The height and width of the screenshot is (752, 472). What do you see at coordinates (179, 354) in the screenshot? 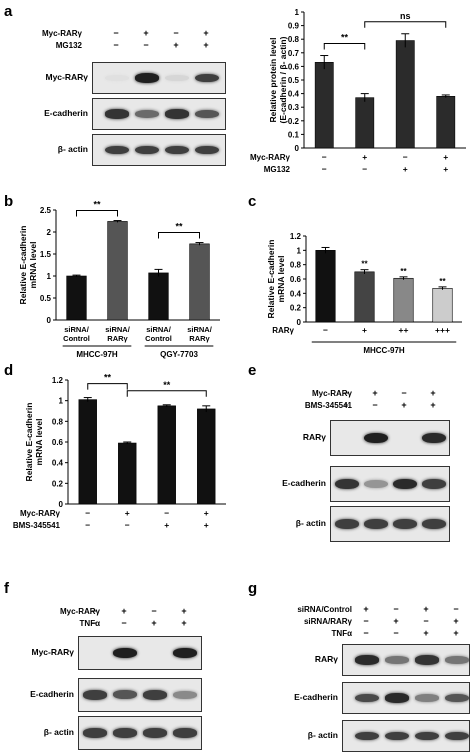
I see `group-label: QGY-7703` at bounding box center [179, 354].